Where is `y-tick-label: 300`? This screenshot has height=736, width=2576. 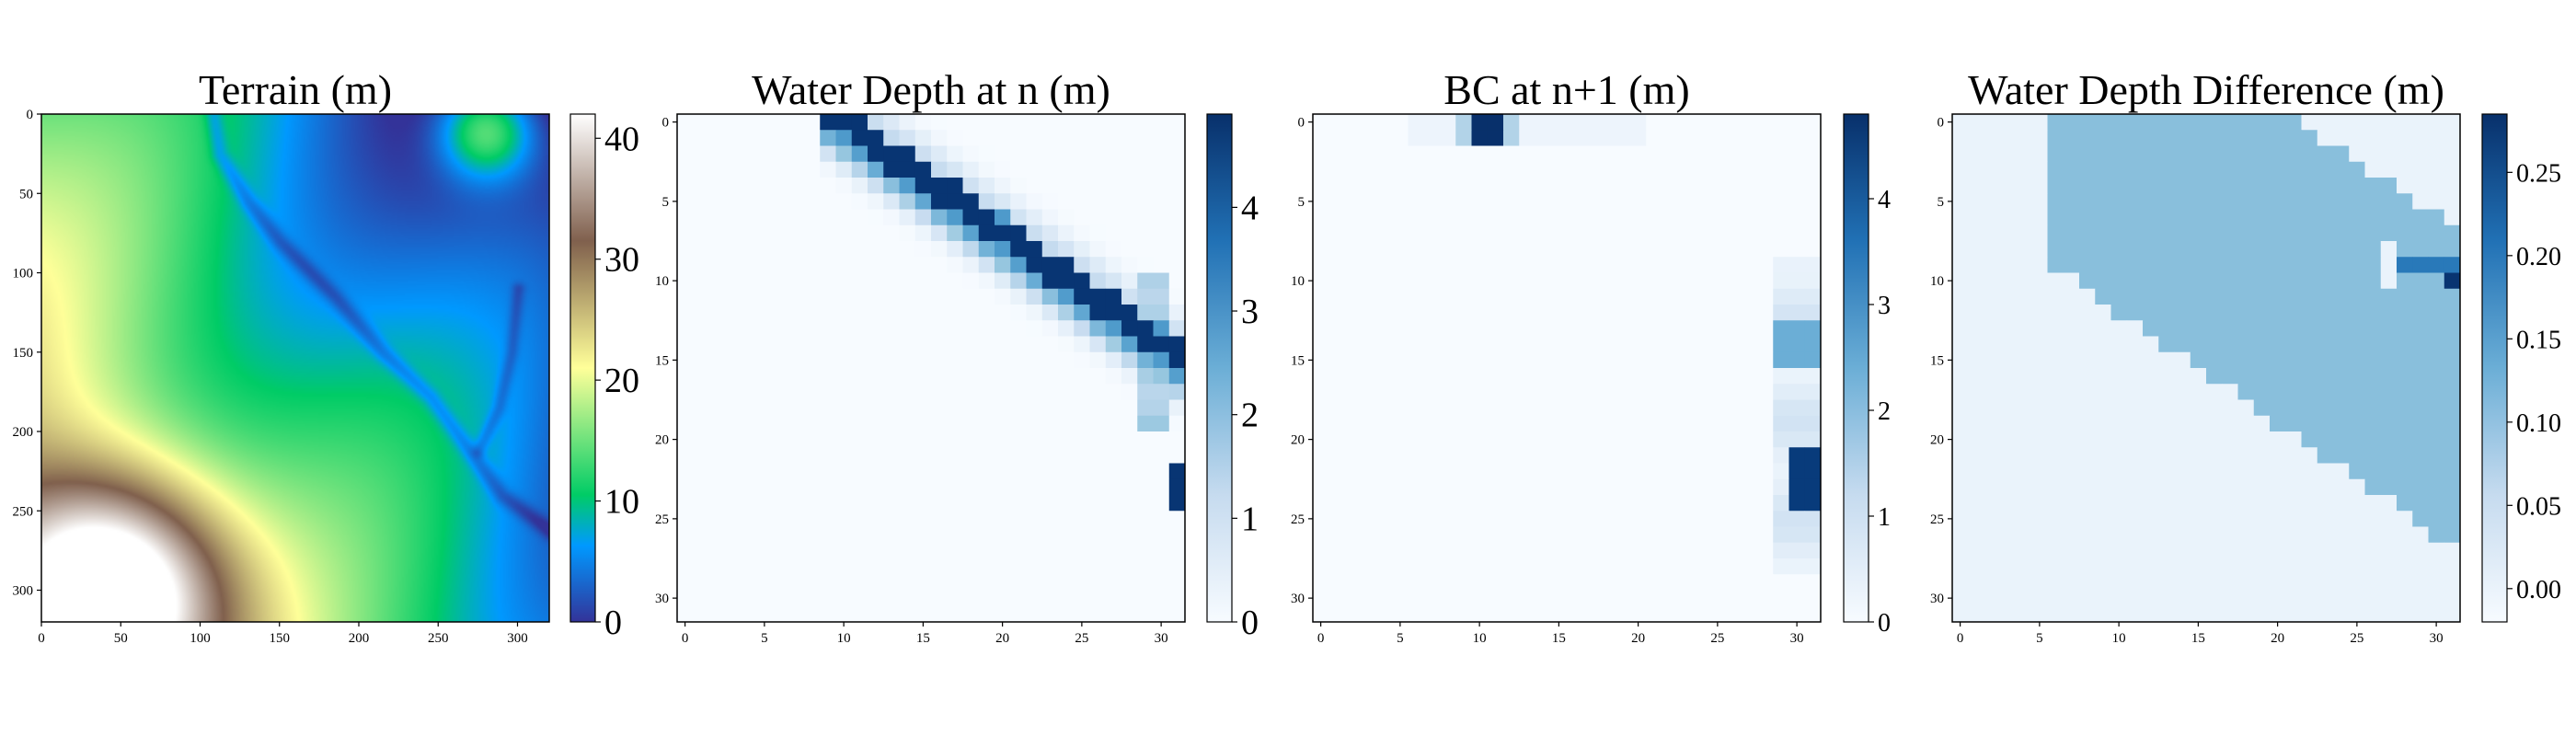 y-tick-label: 300 is located at coordinates (23, 591).